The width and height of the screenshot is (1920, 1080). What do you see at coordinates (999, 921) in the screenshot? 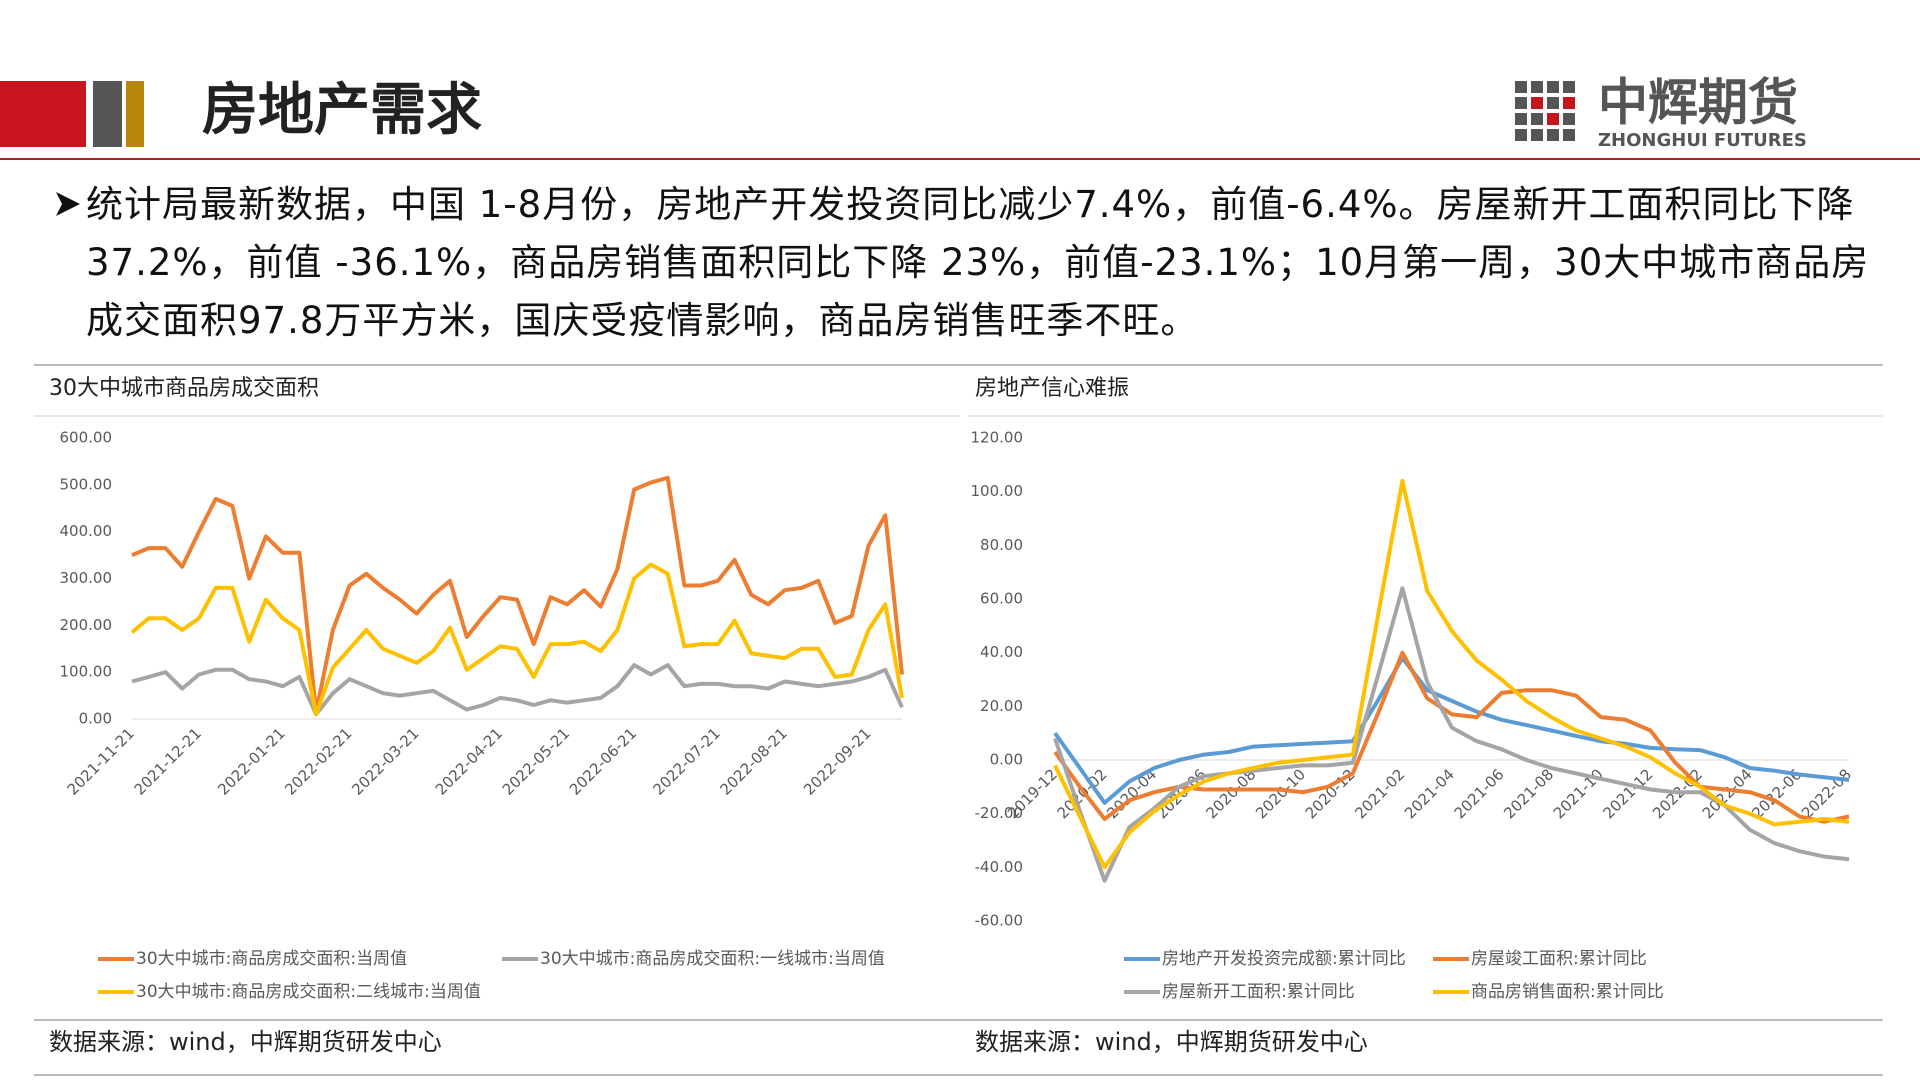
I see `y-tick-label: -60.00` at bounding box center [999, 921].